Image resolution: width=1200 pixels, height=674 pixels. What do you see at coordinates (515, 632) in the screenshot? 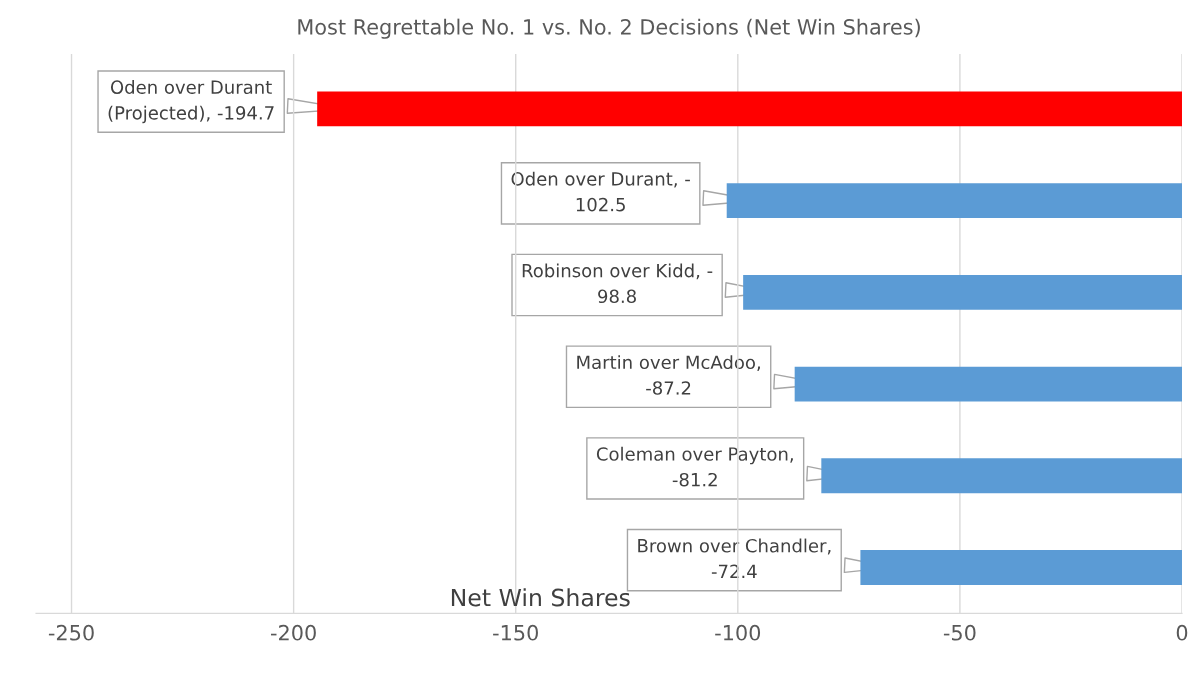
I see `x-tick-label: -150` at bounding box center [515, 632].